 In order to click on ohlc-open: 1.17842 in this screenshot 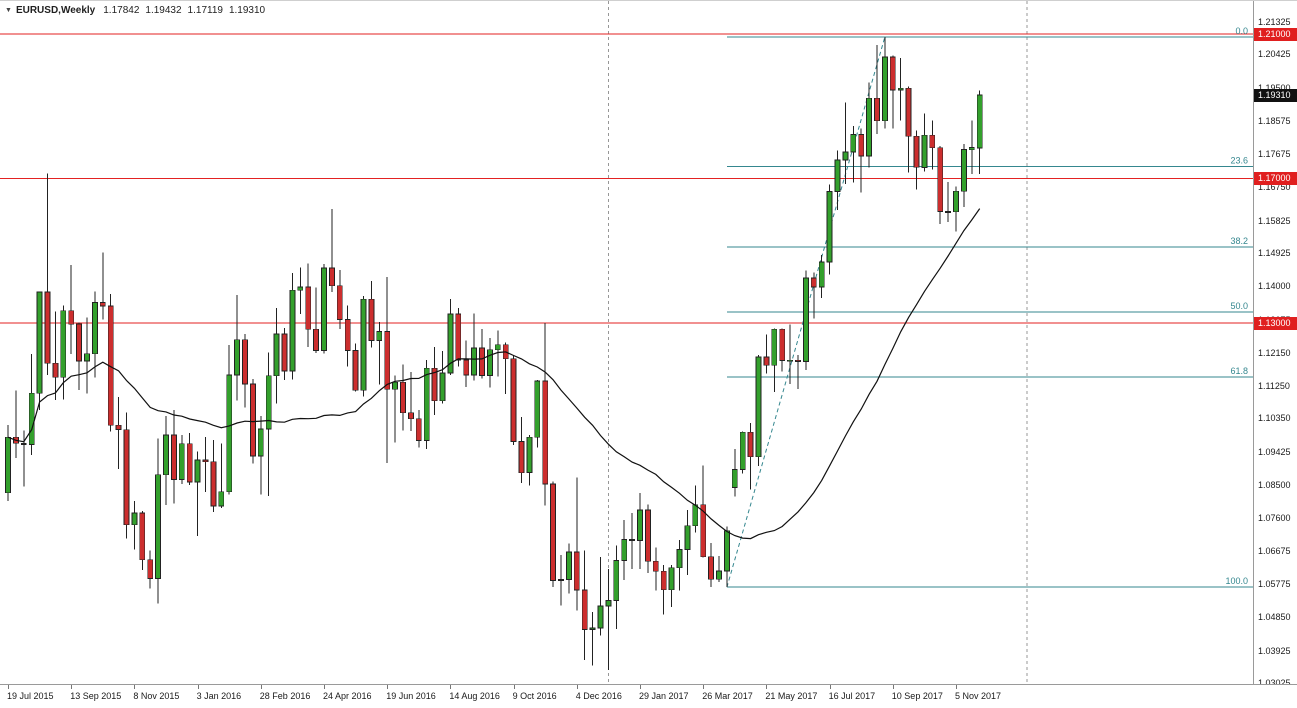, I will do `click(121, 10)`.